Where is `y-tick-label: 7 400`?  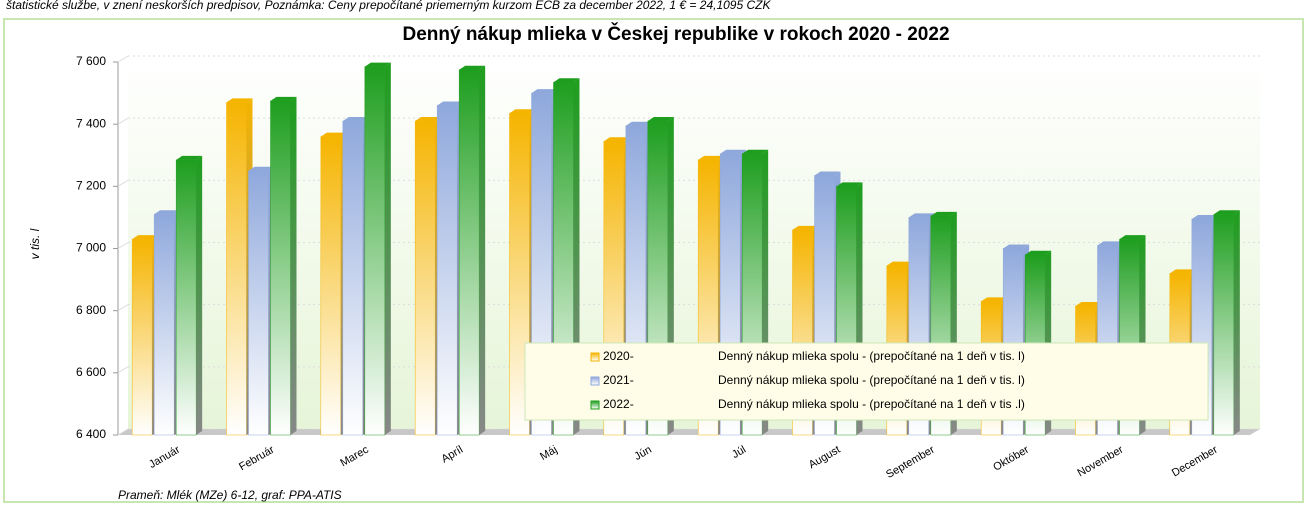
y-tick-label: 7 400 is located at coordinates (91, 123).